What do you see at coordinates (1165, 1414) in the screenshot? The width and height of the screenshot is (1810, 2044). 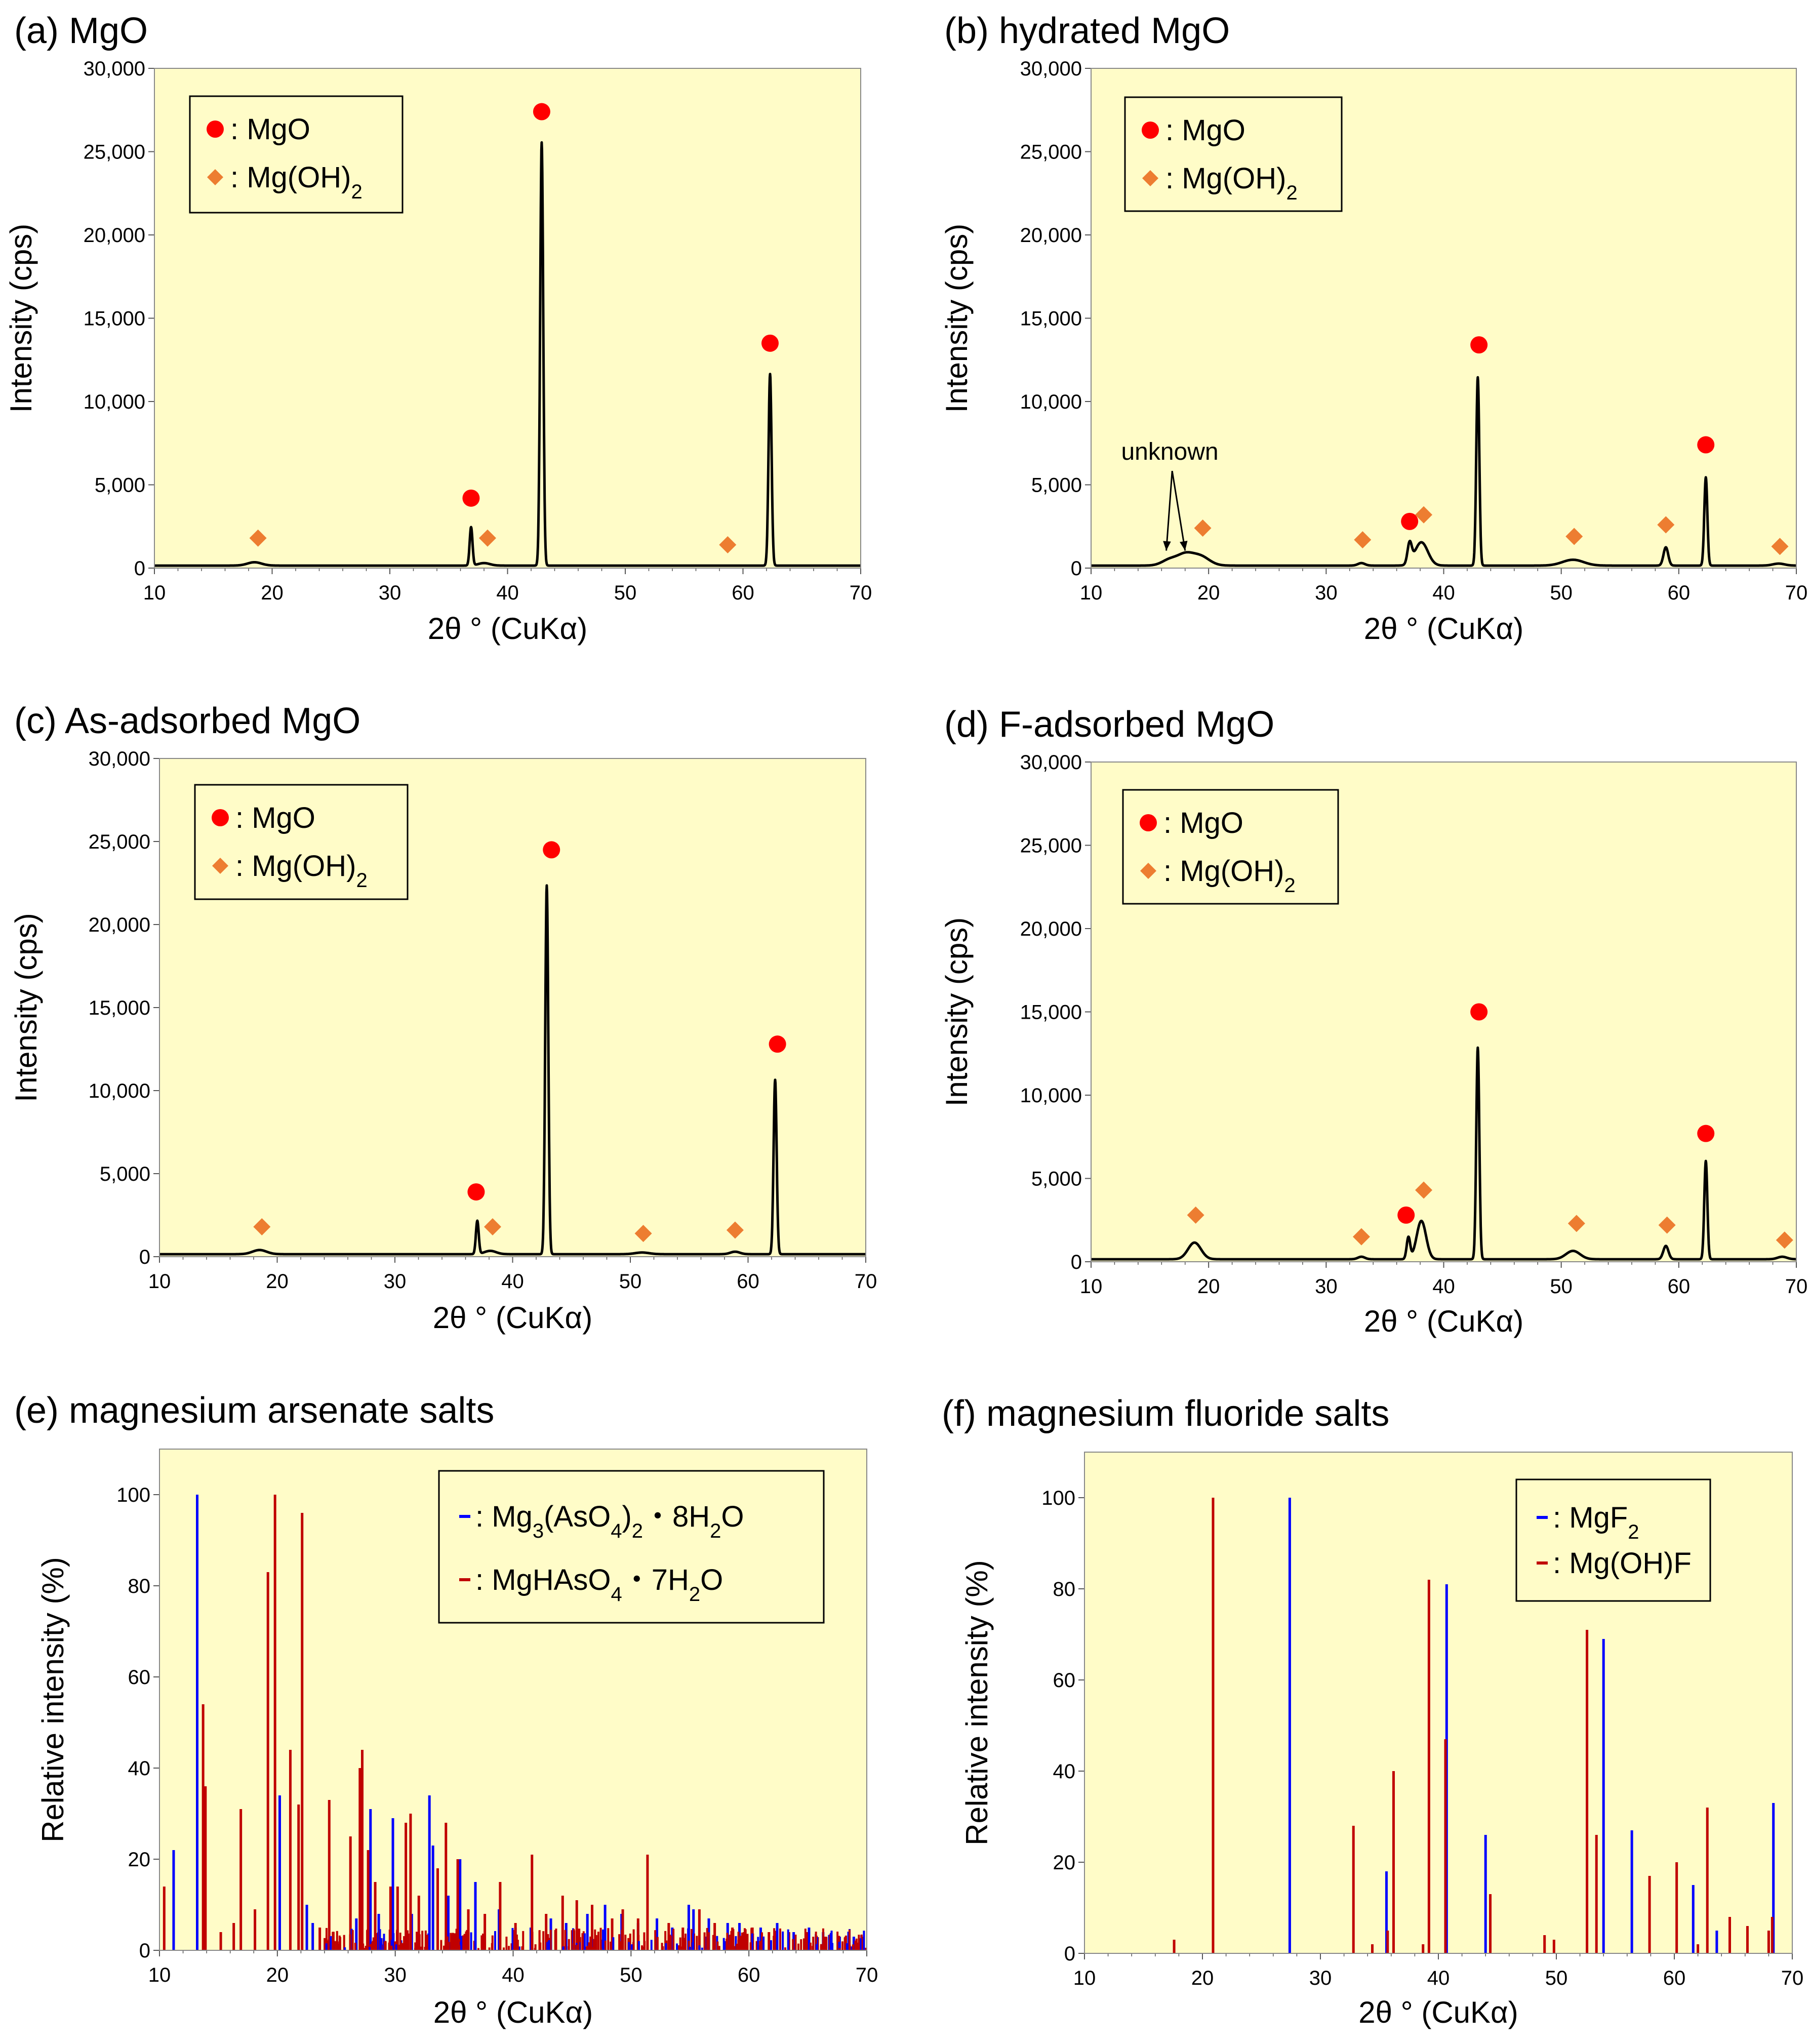 I see `chart-title: (f) magnesium fluoride salts` at bounding box center [1165, 1414].